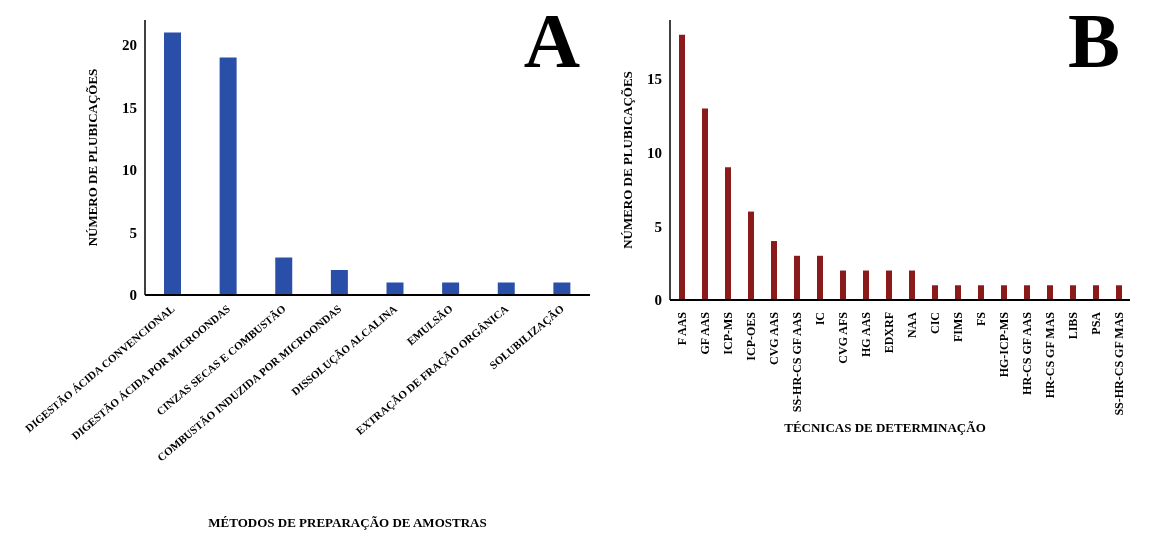  What do you see at coordinates (1093, 42) in the screenshot?
I see `chart-title: B` at bounding box center [1093, 42].